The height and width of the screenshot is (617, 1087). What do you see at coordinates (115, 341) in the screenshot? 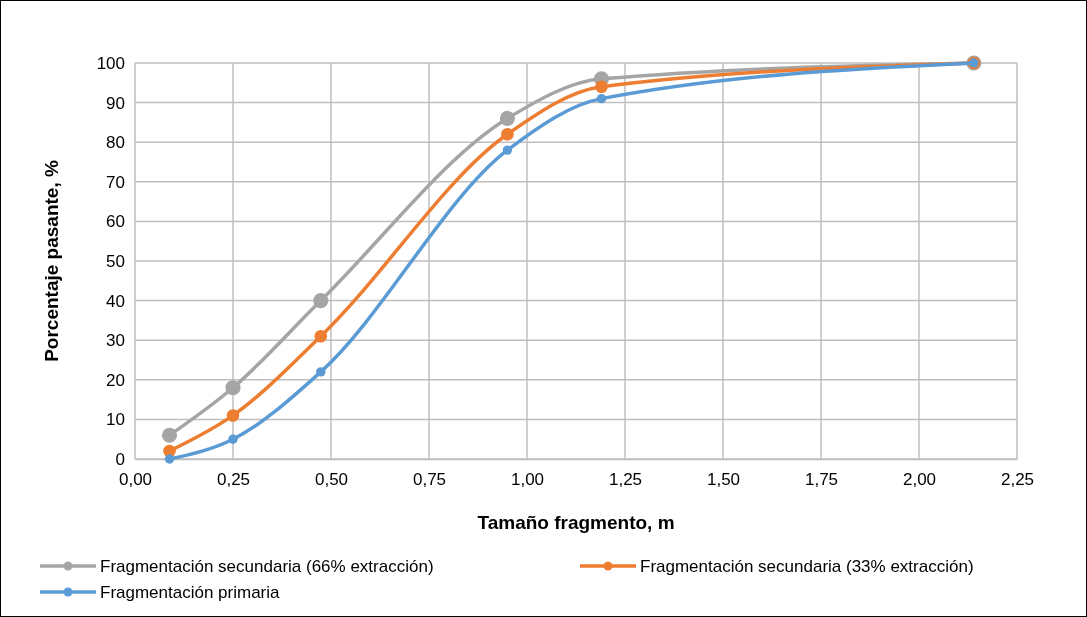
I see `y-tick-label: 30` at bounding box center [115, 341].